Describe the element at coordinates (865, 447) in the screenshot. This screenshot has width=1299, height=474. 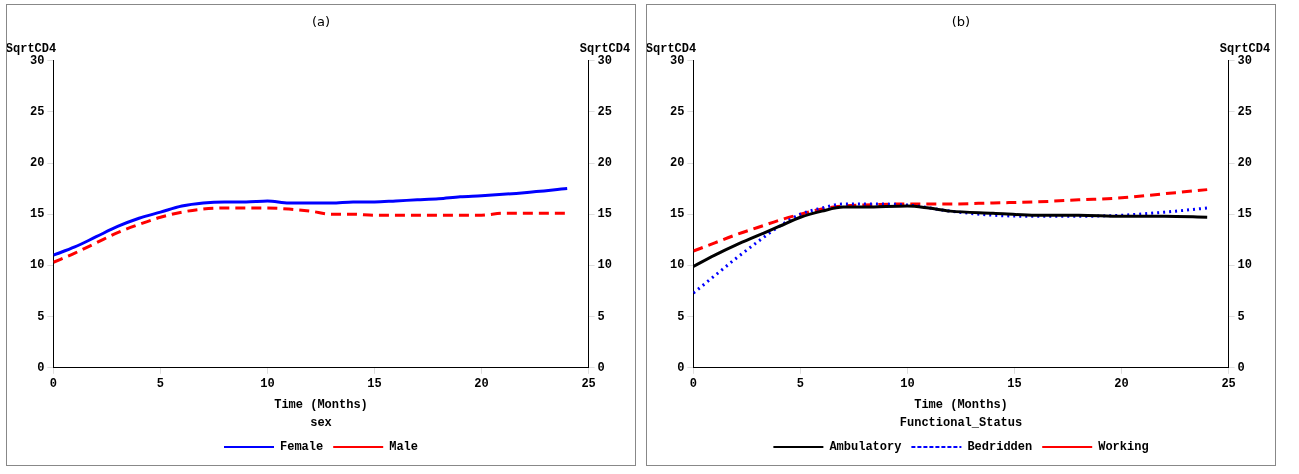
I see `legend-label: Ambulatory` at that location.